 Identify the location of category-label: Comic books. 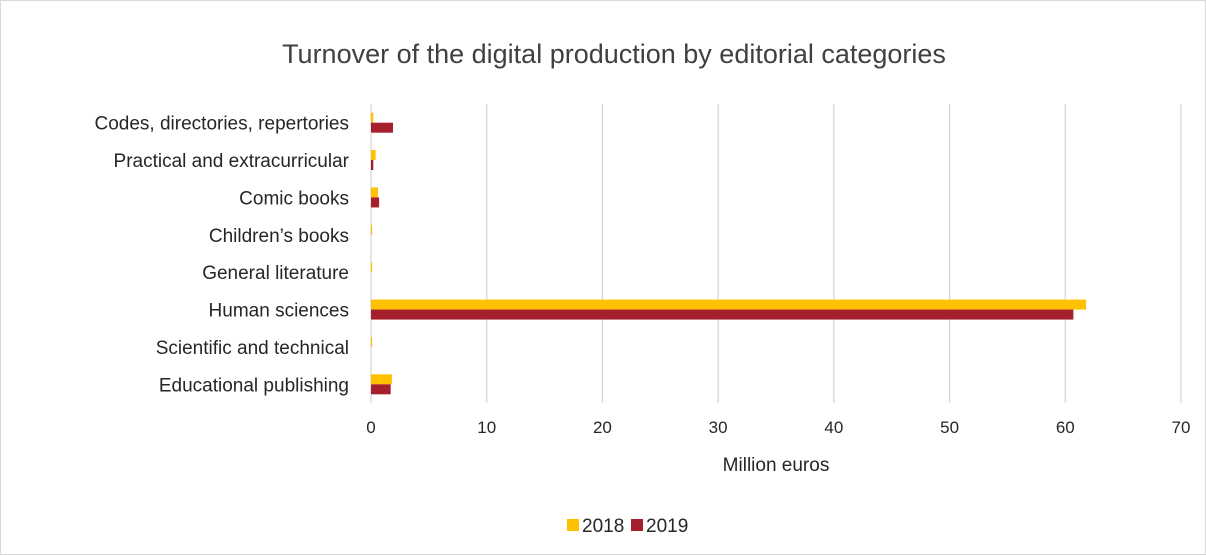
(294, 198).